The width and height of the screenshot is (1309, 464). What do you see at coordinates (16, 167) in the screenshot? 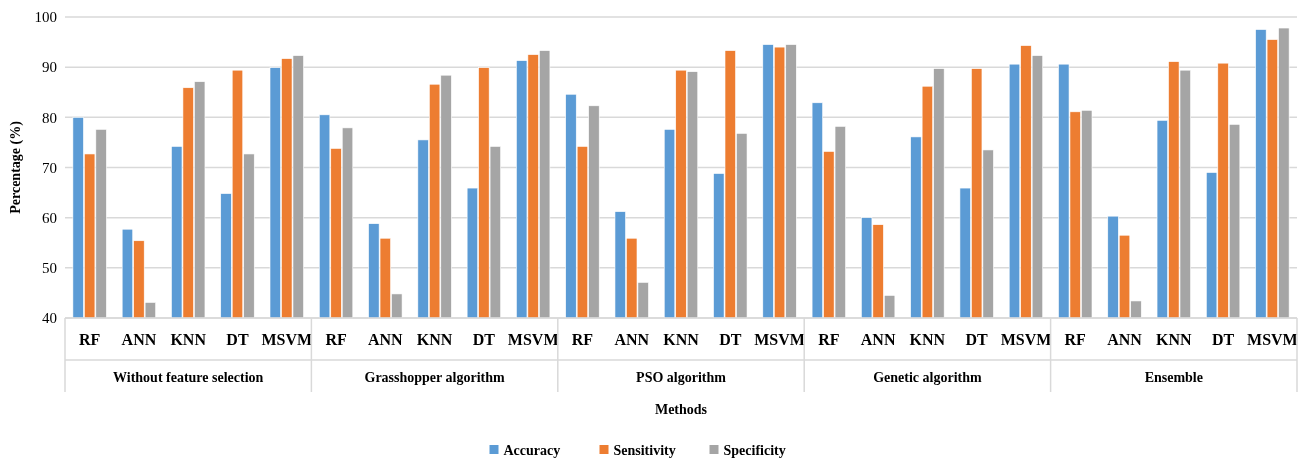
I see `y-axis-title: Percentage (%)` at bounding box center [16, 167].